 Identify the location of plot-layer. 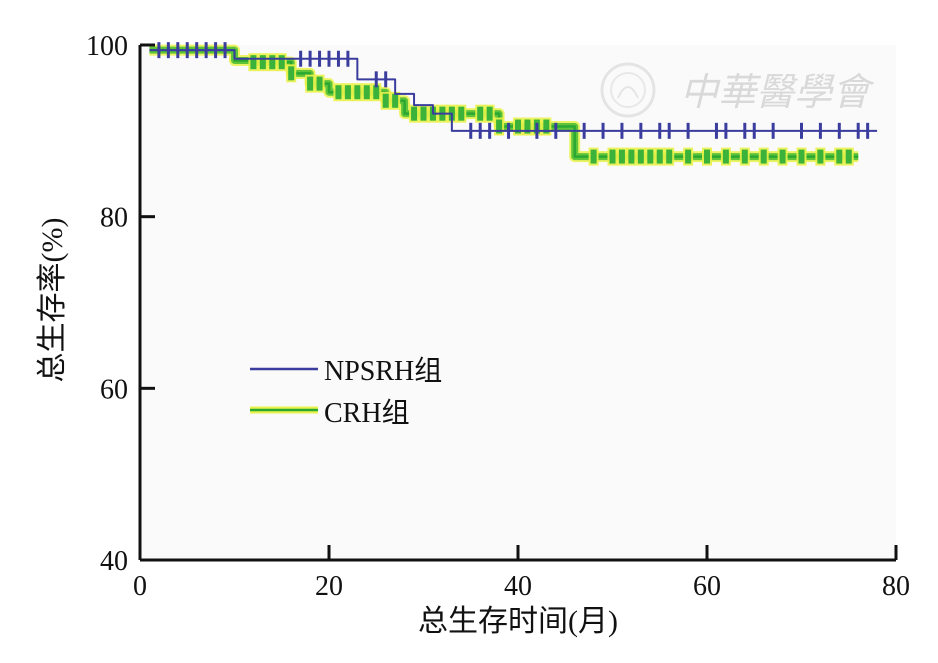
(513, 104).